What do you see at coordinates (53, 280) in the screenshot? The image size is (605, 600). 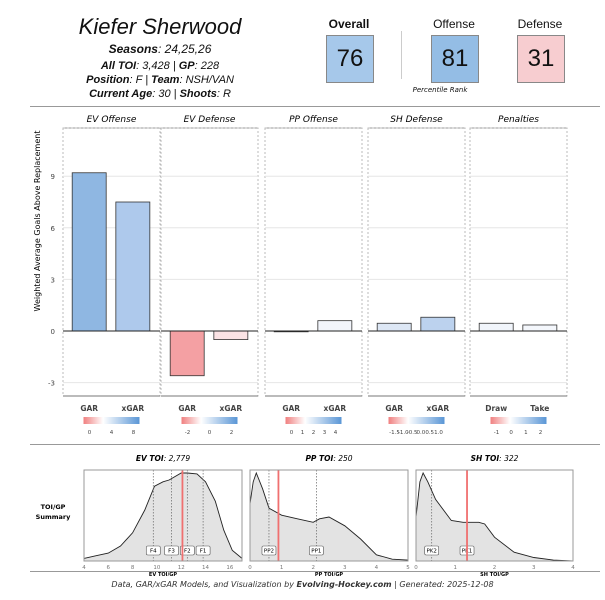 I see `y-tick-label: 3` at bounding box center [53, 280].